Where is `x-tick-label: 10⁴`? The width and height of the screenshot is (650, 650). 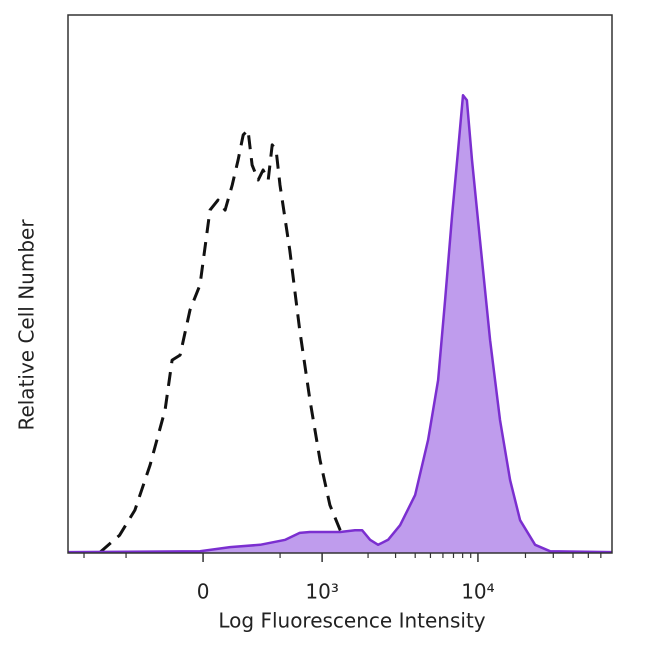
x-tick-label: 10⁴ is located at coordinates (477, 592).